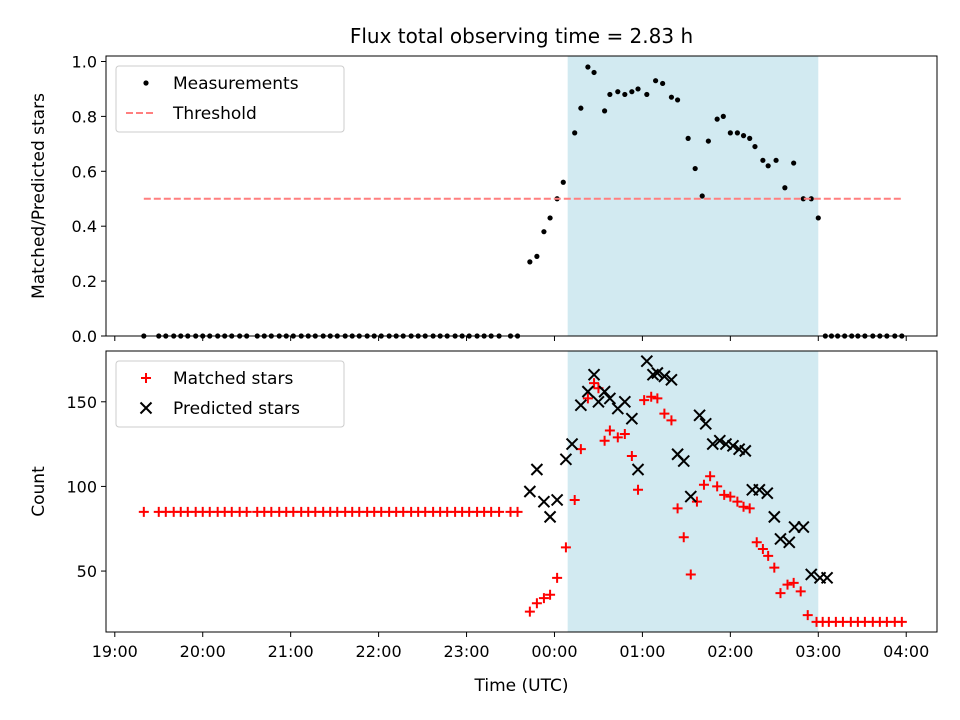  I want to click on x-tick-label: 00:00, so click(554, 651).